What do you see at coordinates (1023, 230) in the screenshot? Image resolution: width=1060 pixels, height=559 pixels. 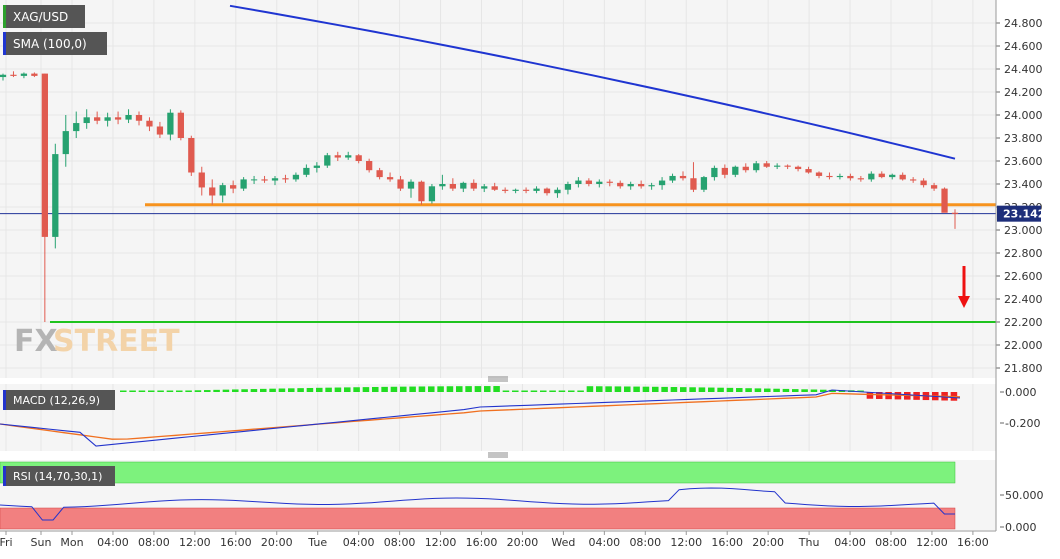 I see `price-tick-label: 23.000` at bounding box center [1023, 230].